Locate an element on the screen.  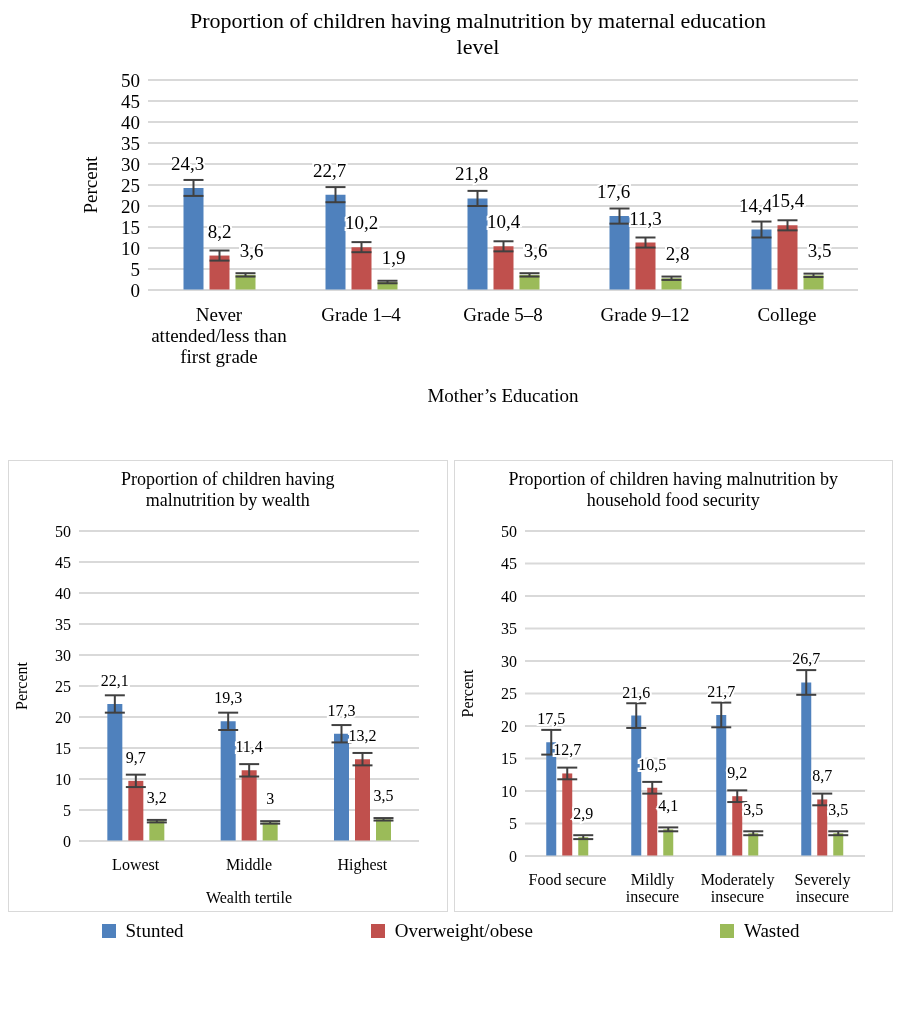
data-label: 8,7 is located at coordinates (821, 776).